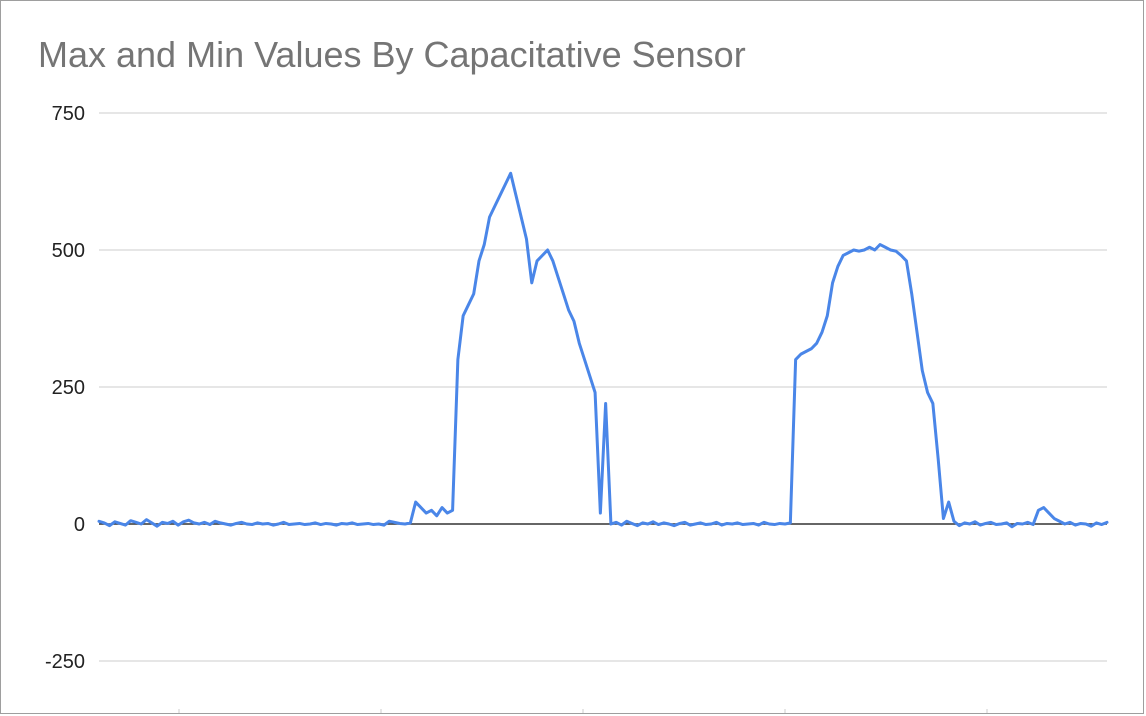 The width and height of the screenshot is (1146, 716). What do you see at coordinates (583, 711) in the screenshot?
I see `x-tick-layer` at bounding box center [583, 711].